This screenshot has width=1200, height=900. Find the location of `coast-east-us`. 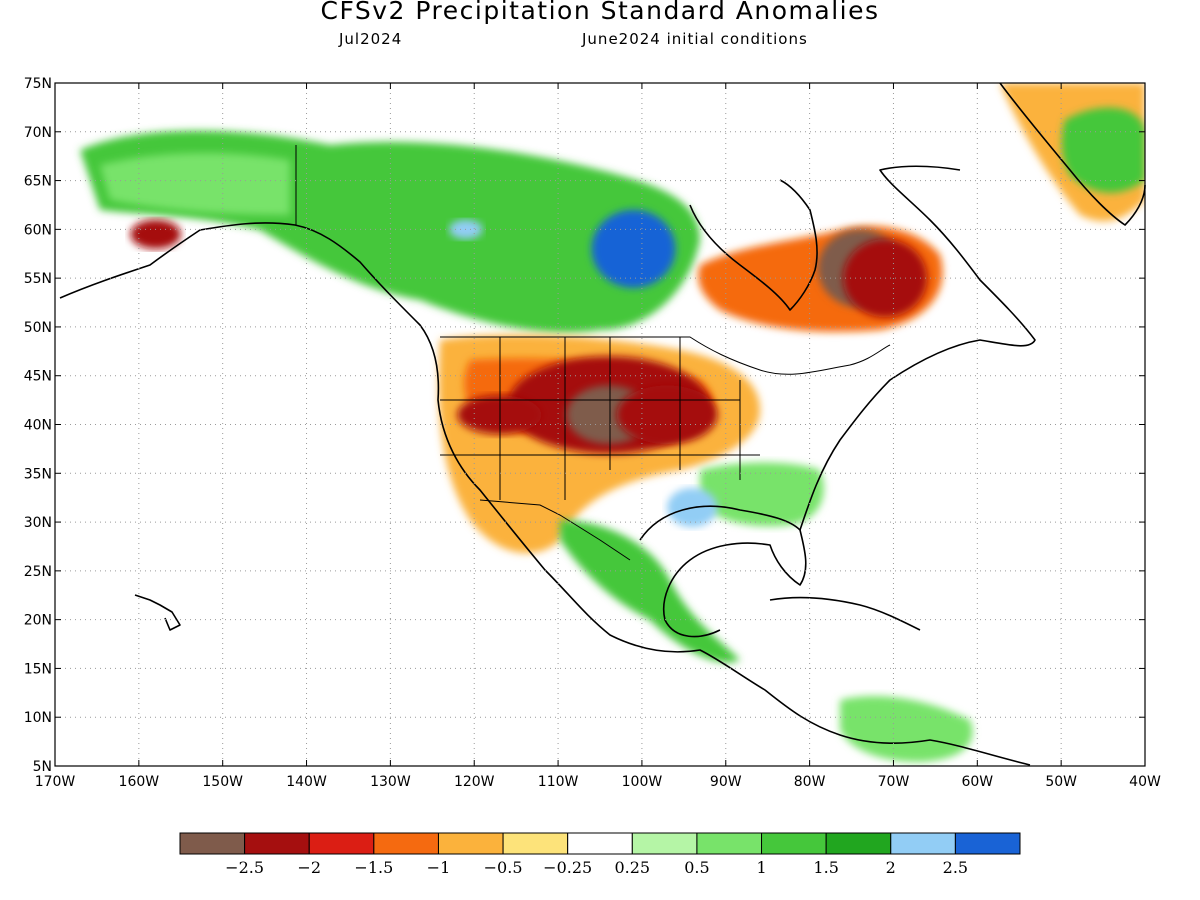

coast-east-us is located at coordinates (917, 348).